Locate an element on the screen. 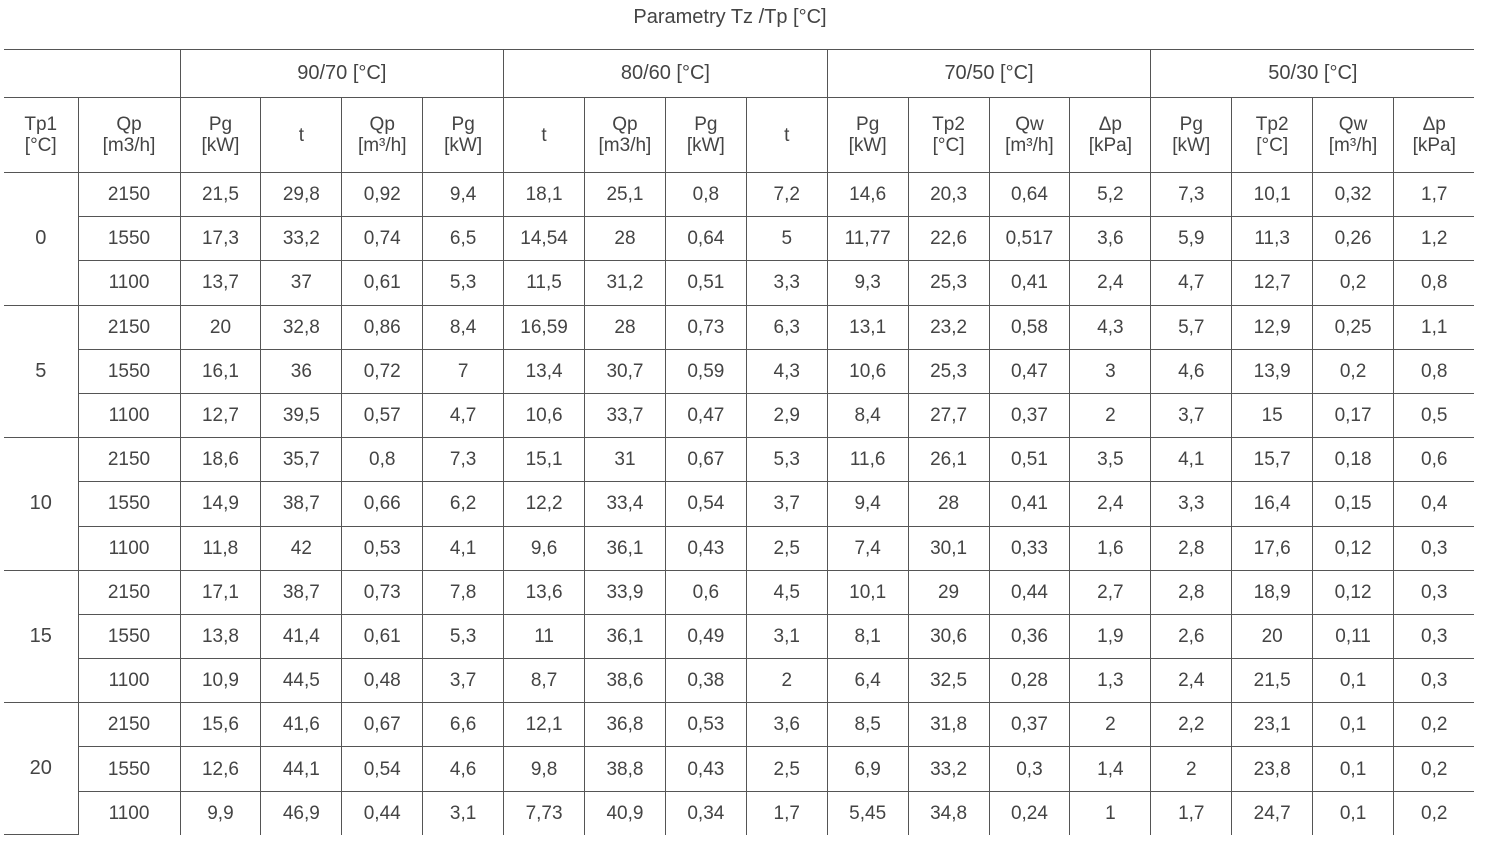 The height and width of the screenshot is (845, 1492). data-cell: 10,6 is located at coordinates (544, 415).